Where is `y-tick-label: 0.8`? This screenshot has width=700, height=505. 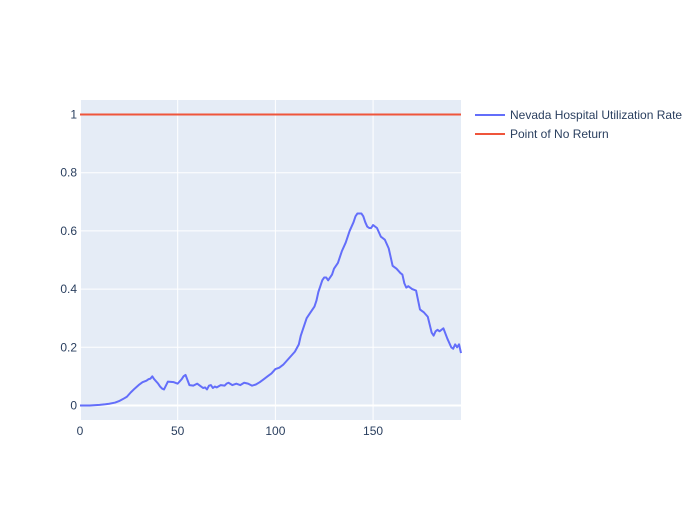 y-tick-label: 0.8 is located at coordinates (68, 173).